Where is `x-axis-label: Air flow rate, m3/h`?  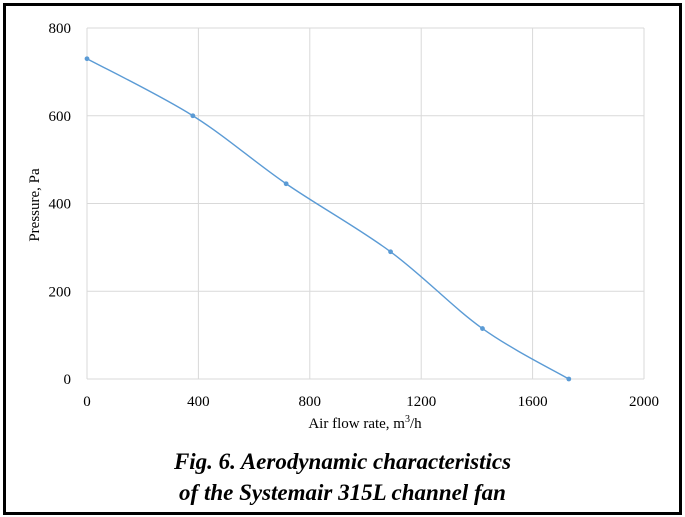
x-axis-label: Air flow rate, m3/h is located at coordinates (365, 423).